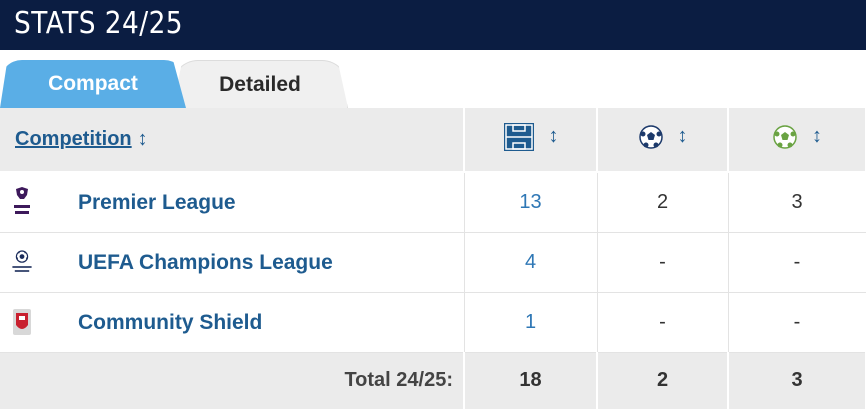 This screenshot has height=409, width=866. I want to click on total-label: Total 24/25:, so click(232, 380).